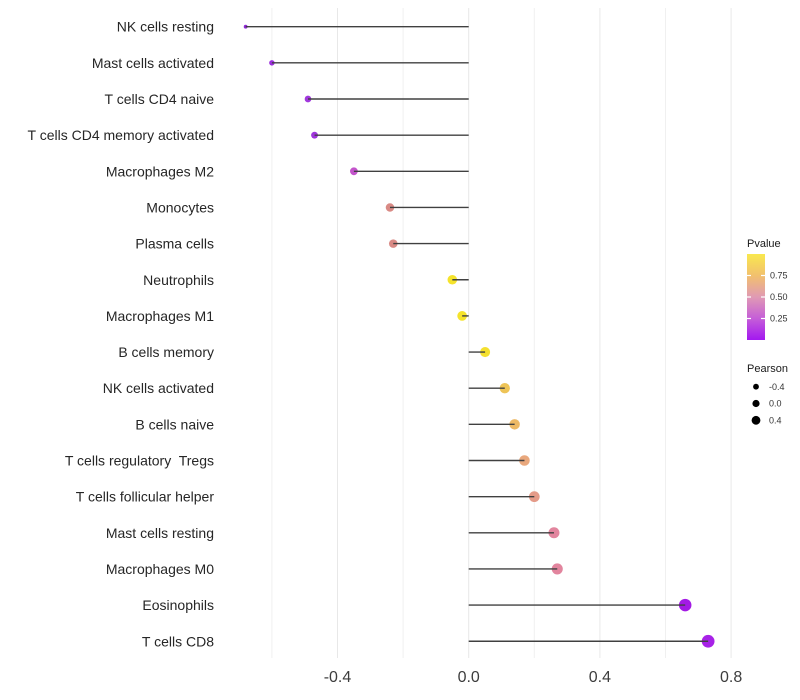  I want to click on y-axis-label: Monocytes, so click(180, 207).